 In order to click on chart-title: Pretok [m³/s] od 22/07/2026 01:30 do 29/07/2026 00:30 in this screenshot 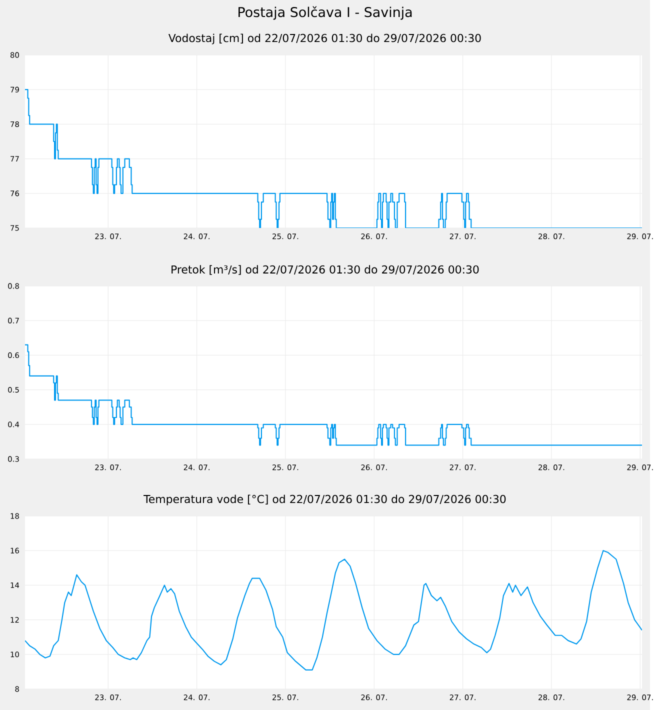, I will do `click(325, 270)`.